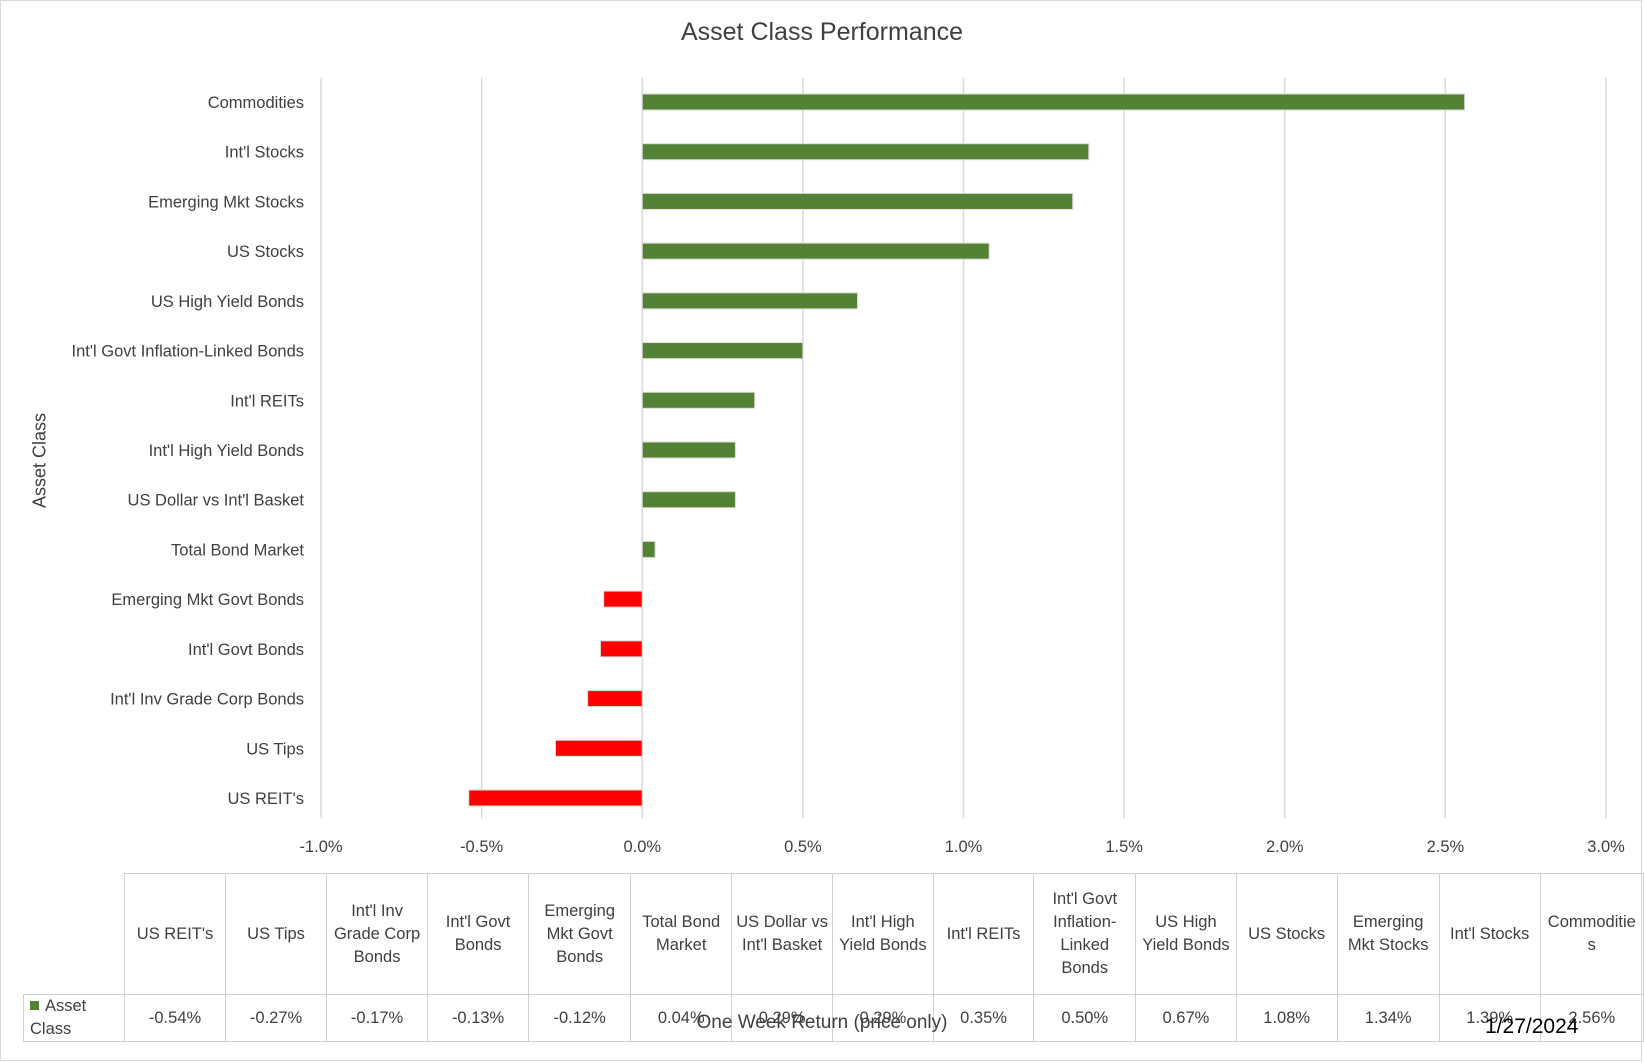 This screenshot has width=1644, height=1063. What do you see at coordinates (883, 934) in the screenshot?
I see `table-header-cell: Int'l High Yield Bonds` at bounding box center [883, 934].